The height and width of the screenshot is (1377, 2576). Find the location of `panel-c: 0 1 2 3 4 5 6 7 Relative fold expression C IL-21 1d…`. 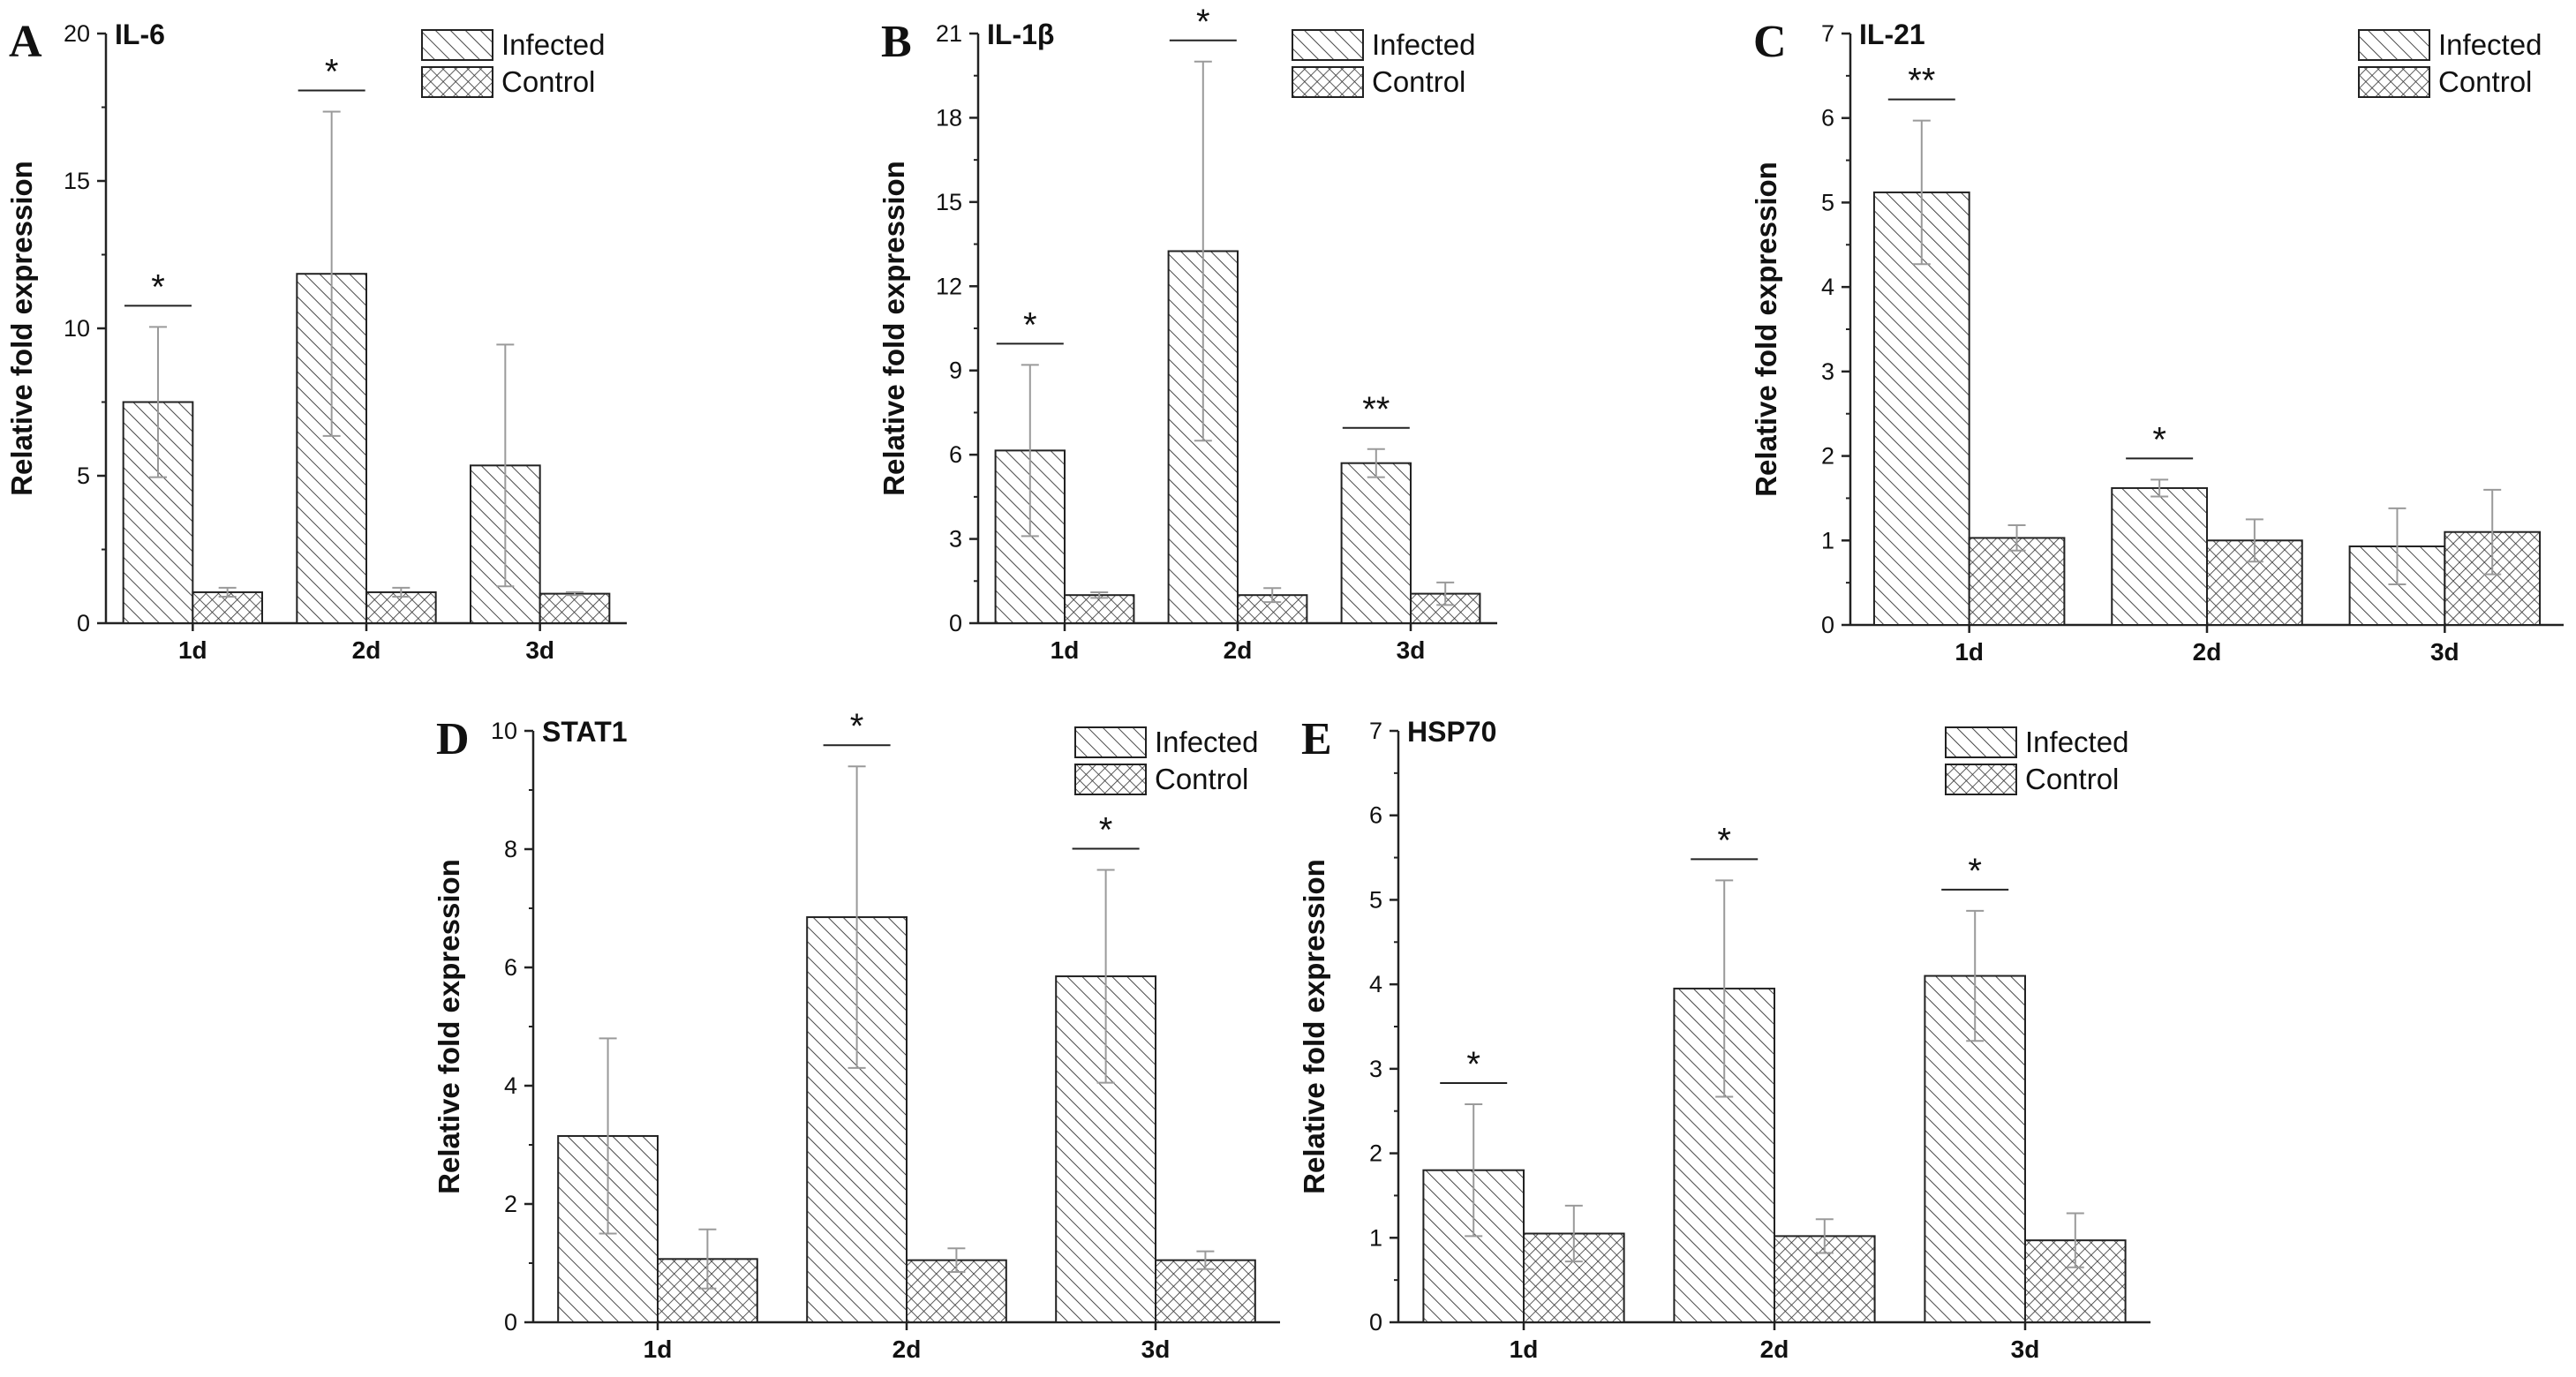

panel-c: 0 1 2 3 4 5 6 7 Relative fold expression C IL-21 1d… is located at coordinates (2157, 341).